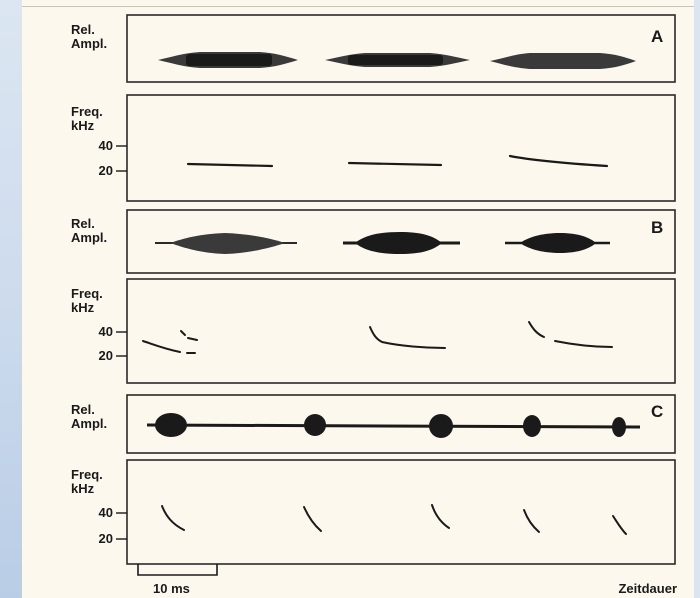  Describe the element at coordinates (106, 331) in the screenshot. I see `panel-b-tick-40-label: 40` at that location.